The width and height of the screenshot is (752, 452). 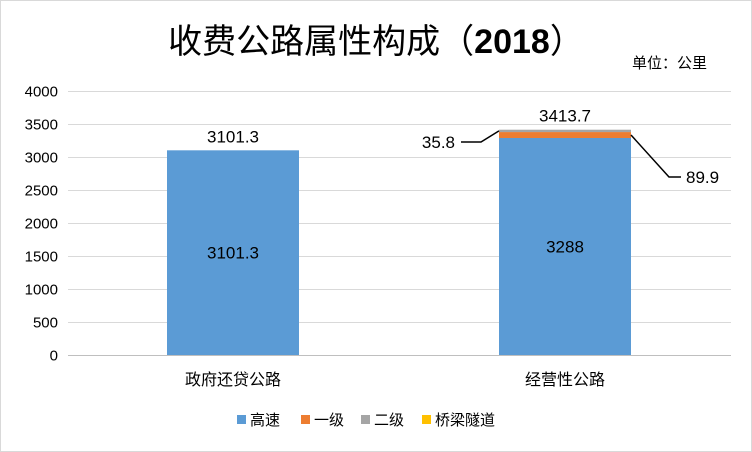 I want to click on chart-title: 收费公路属性构成（2018）, so click(x=376, y=42).